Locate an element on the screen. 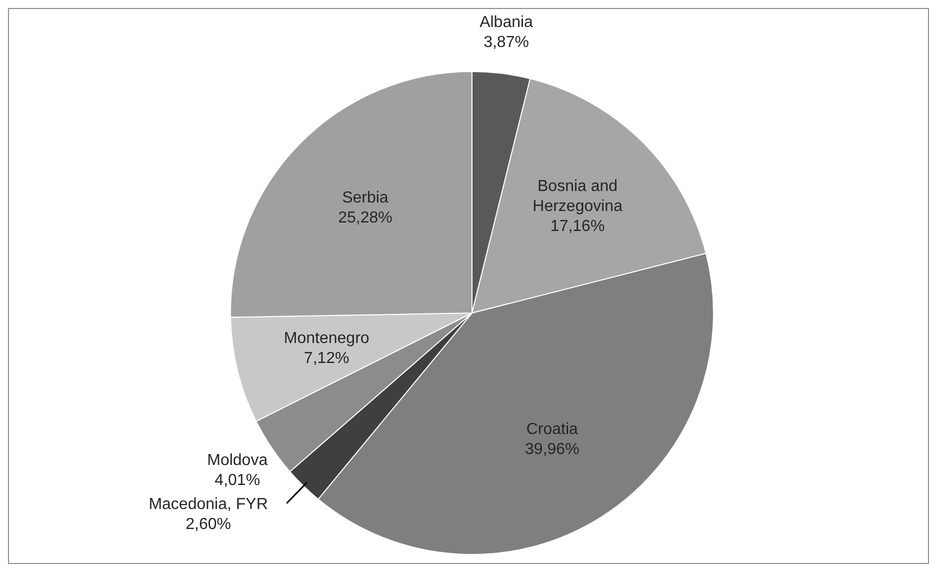  data-label: 17,16% is located at coordinates (577, 227).